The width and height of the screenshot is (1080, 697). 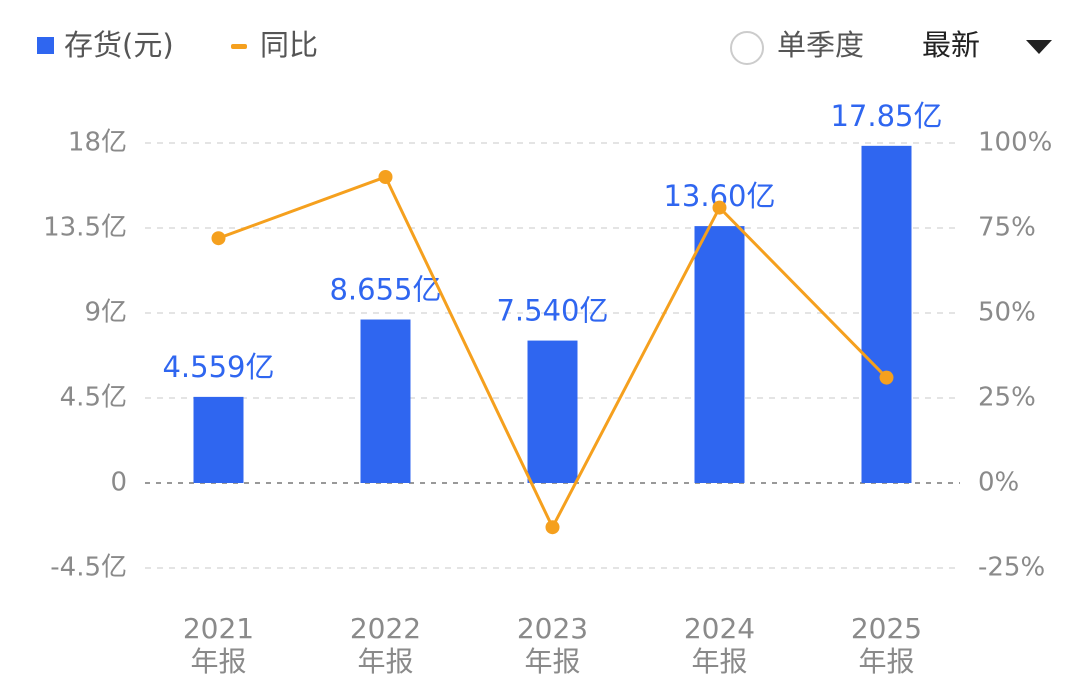 I want to click on legend-label: 存货(元), so click(x=119, y=45).